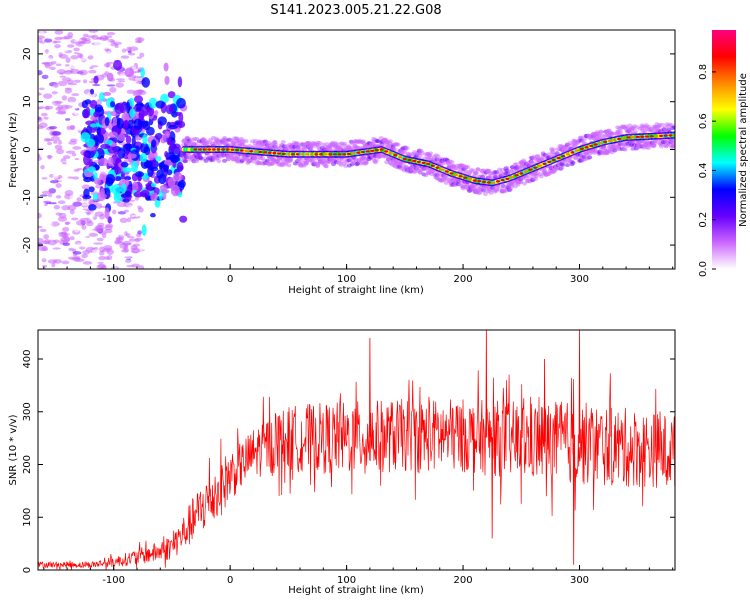 The height and width of the screenshot is (600, 750). What do you see at coordinates (703, 220) in the screenshot?
I see `colorbar-tick-label: 0.2` at bounding box center [703, 220].